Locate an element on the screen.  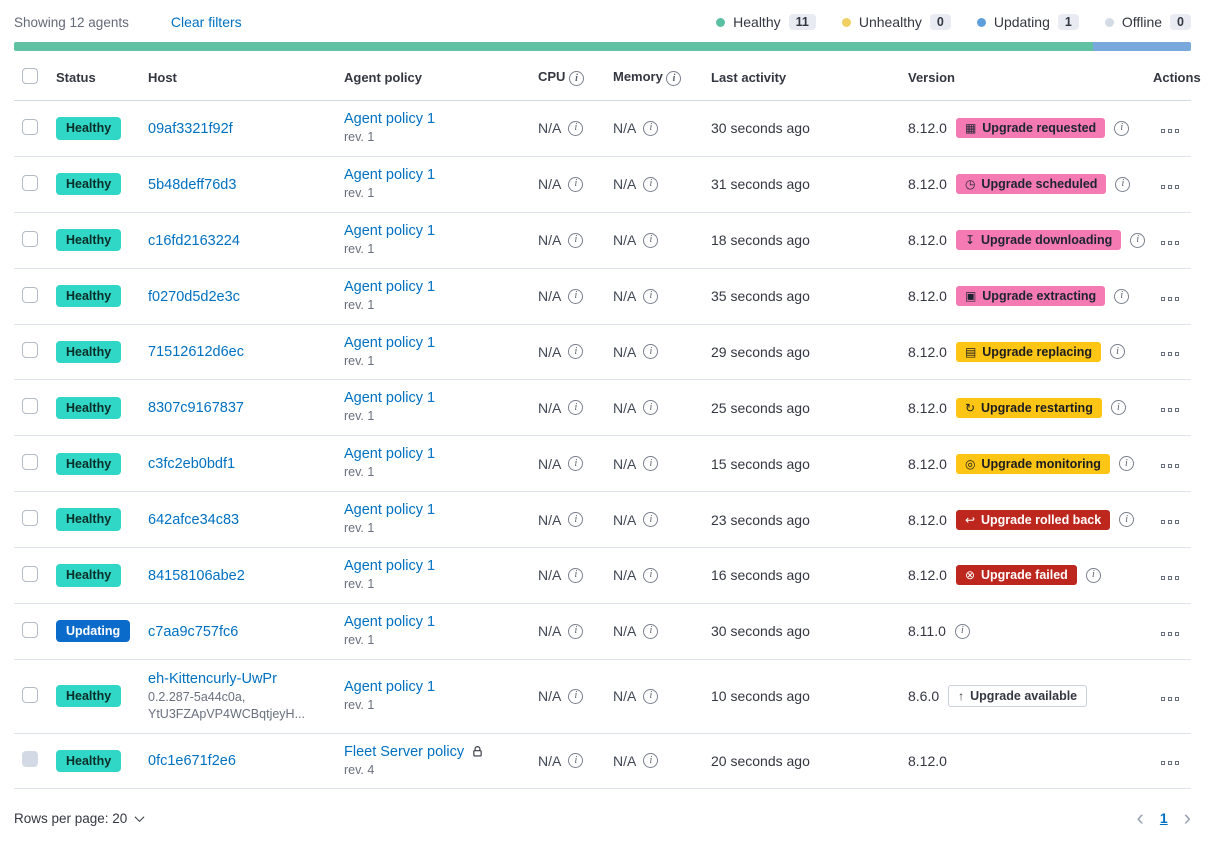
agent-status-badge: Healthy is located at coordinates (89, 696).